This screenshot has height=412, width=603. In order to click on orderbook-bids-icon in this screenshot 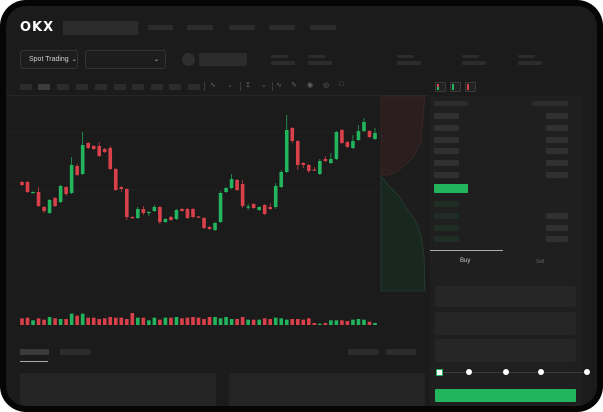, I will do `click(455, 87)`.